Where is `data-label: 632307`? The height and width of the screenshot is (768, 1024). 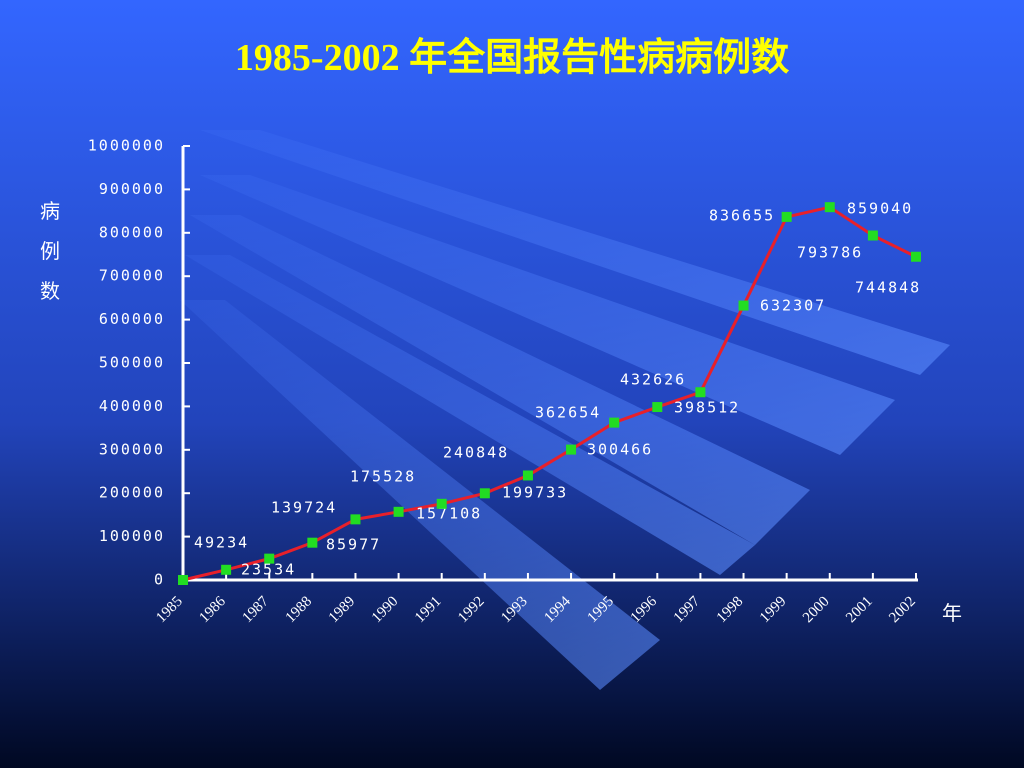 data-label: 632307 is located at coordinates (793, 306).